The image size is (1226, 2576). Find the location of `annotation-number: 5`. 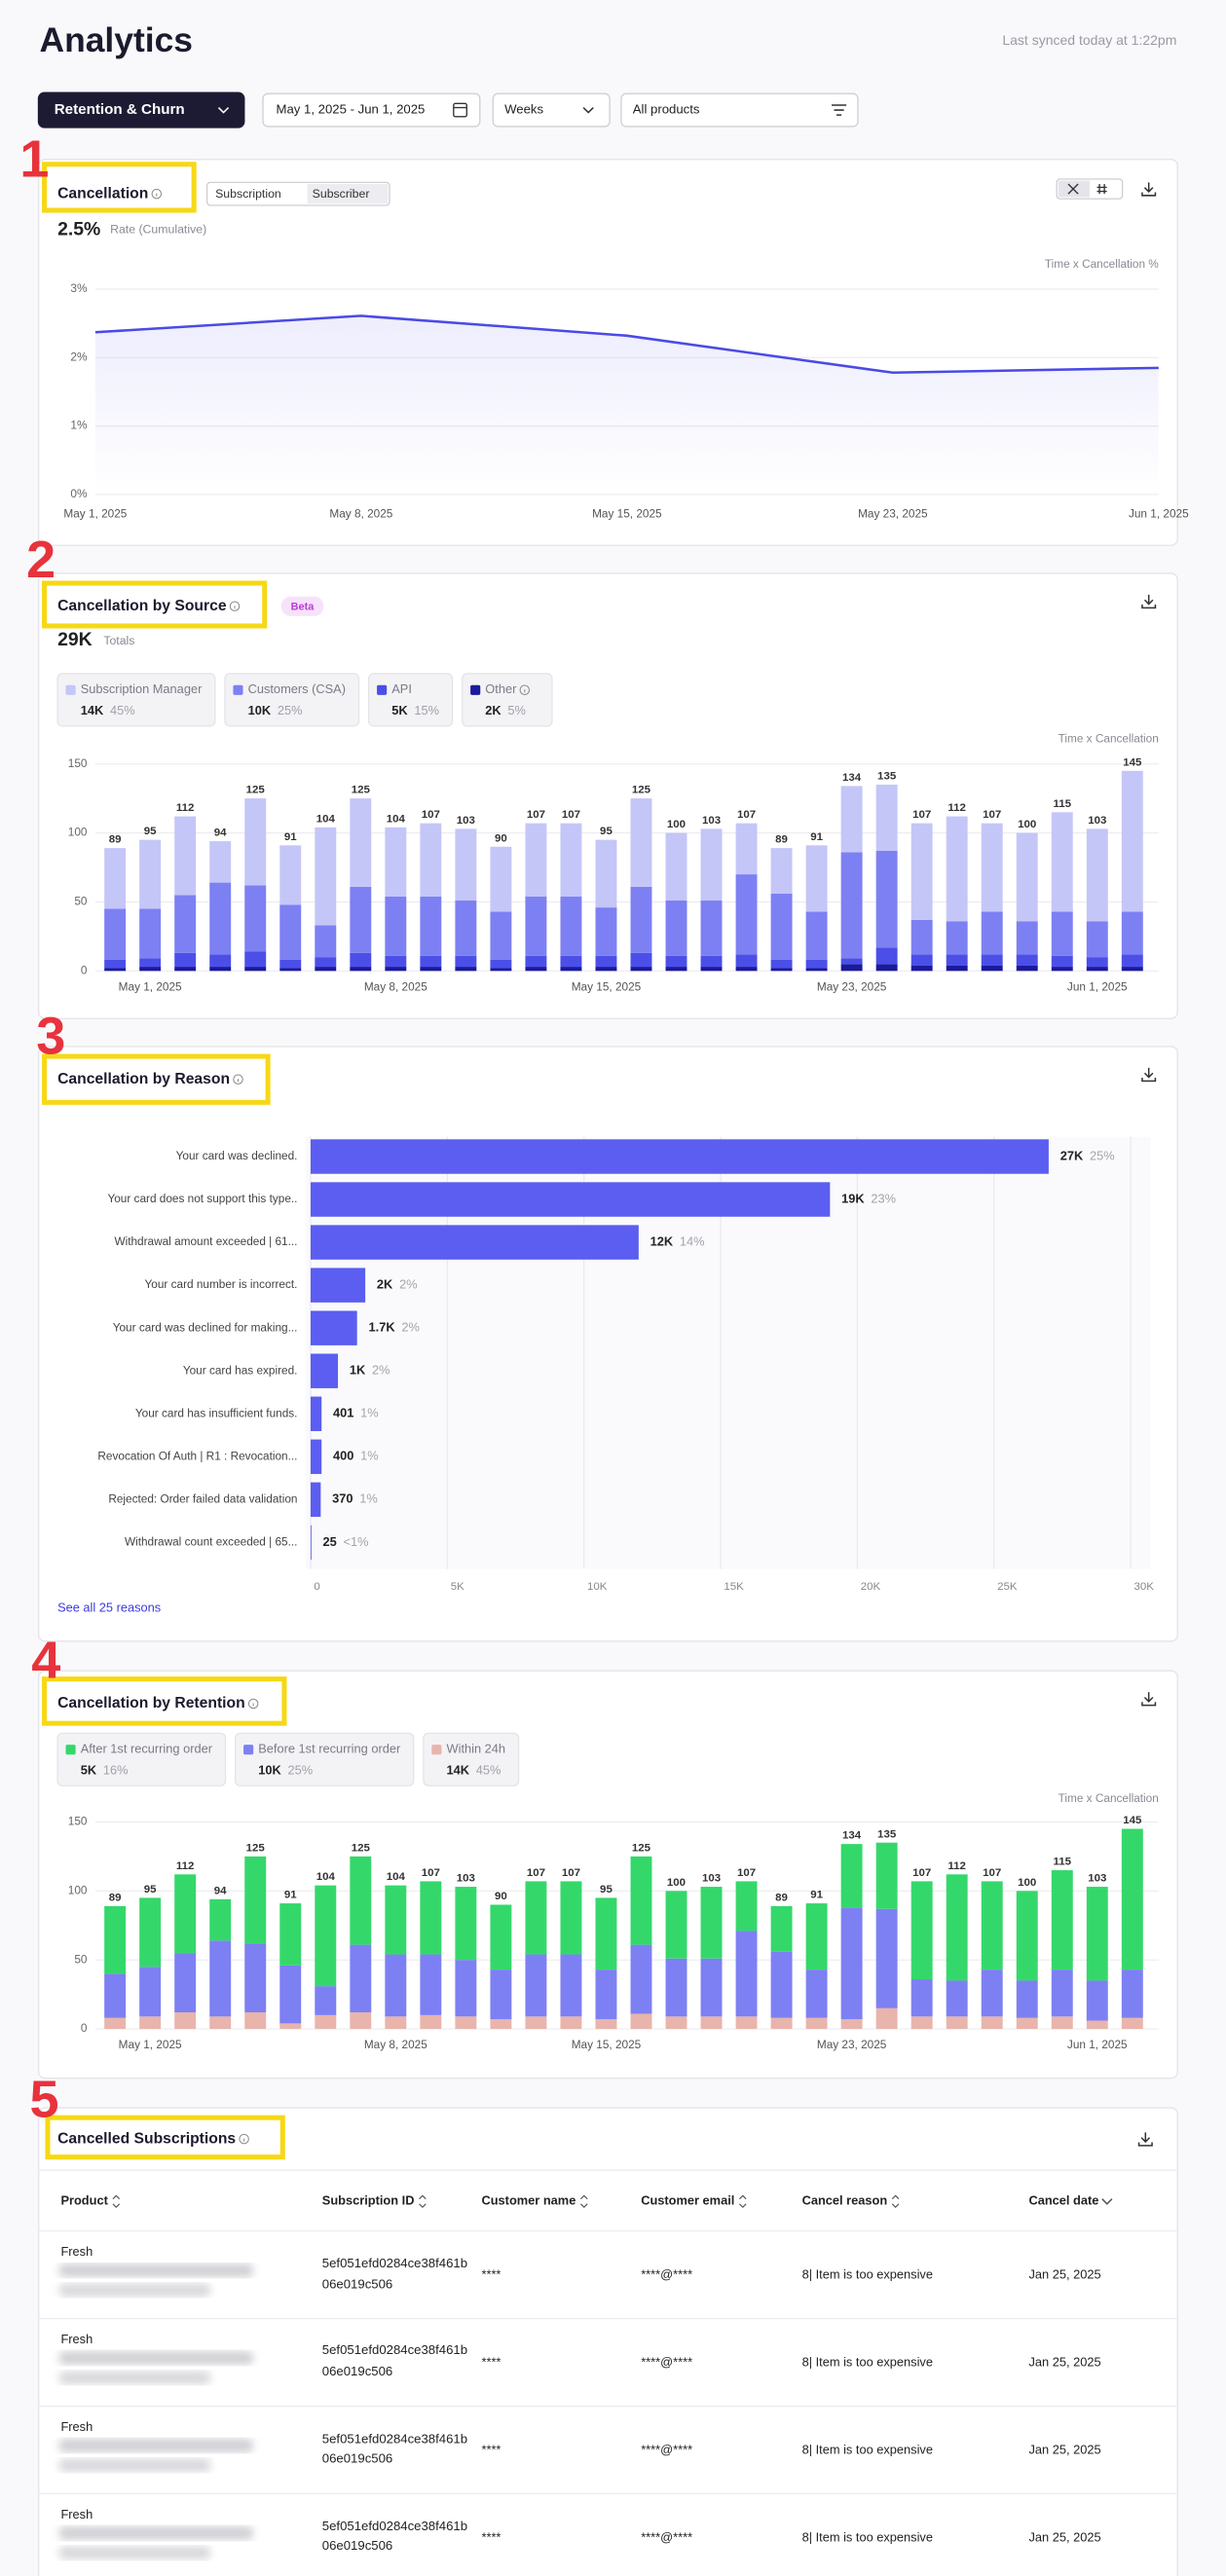

annotation-number: 5 is located at coordinates (44, 2099).